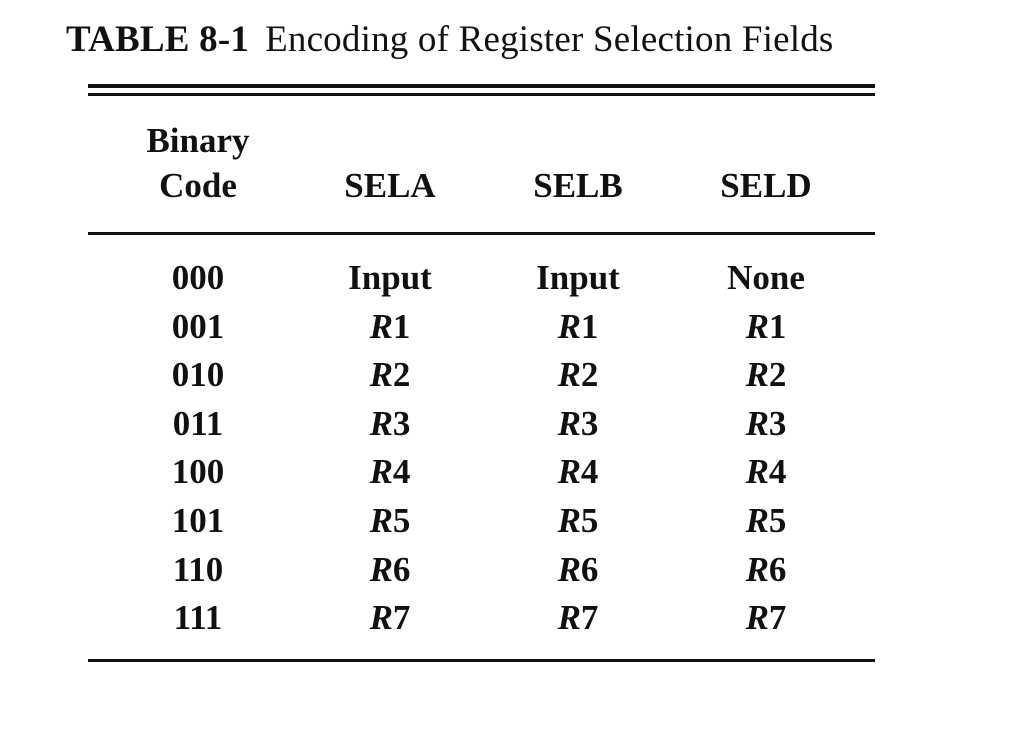 This screenshot has height=736, width=1024. What do you see at coordinates (198, 569) in the screenshot?
I see `code-cell: 110` at bounding box center [198, 569].